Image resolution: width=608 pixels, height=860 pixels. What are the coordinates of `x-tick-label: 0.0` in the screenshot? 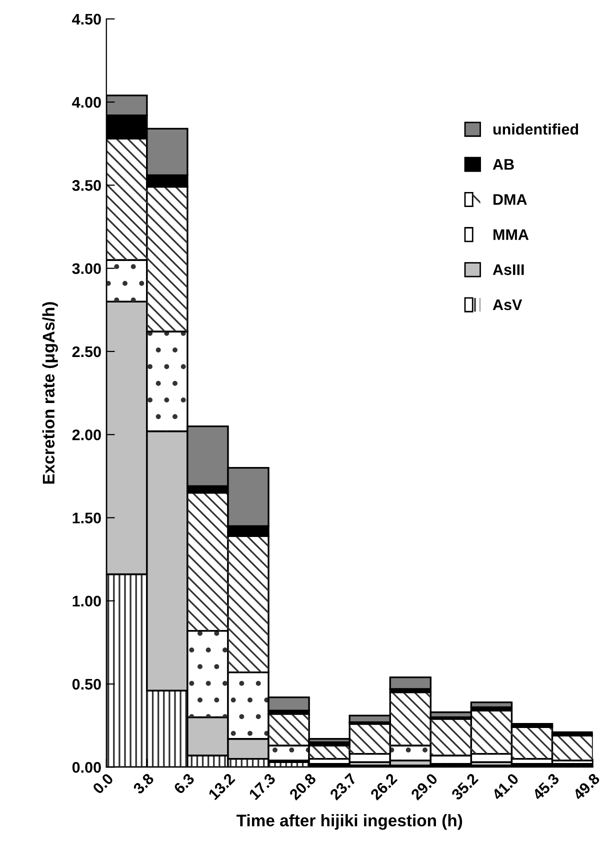 It's located at (103, 783).